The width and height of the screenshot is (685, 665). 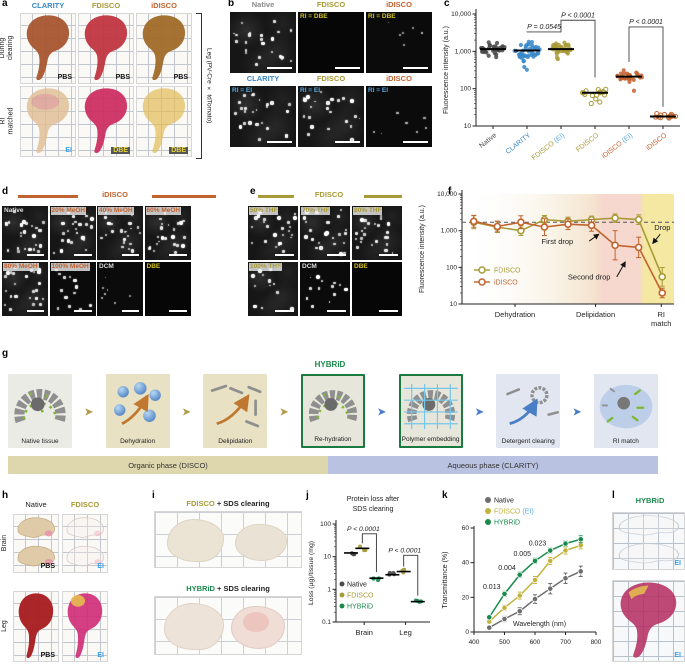 I want to click on svg-text: Delipidation, so click(x=595, y=314).